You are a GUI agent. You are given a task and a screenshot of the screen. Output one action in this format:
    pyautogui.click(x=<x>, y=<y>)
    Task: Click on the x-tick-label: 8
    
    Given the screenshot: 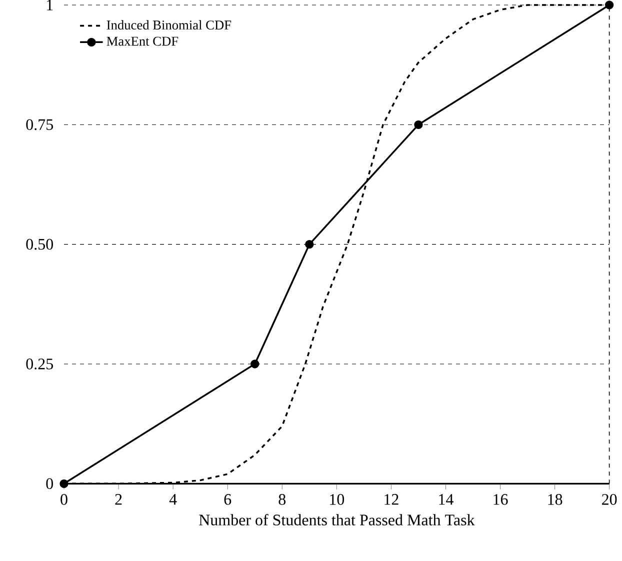 What is the action you would take?
    pyautogui.click(x=282, y=499)
    